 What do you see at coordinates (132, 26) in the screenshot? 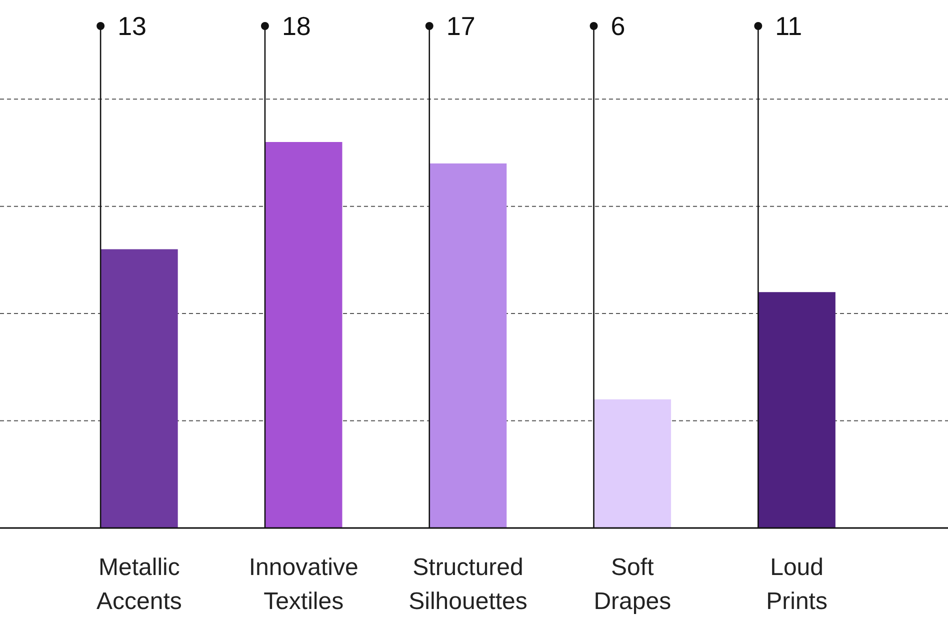
I see `data-label: 13` at bounding box center [132, 26].